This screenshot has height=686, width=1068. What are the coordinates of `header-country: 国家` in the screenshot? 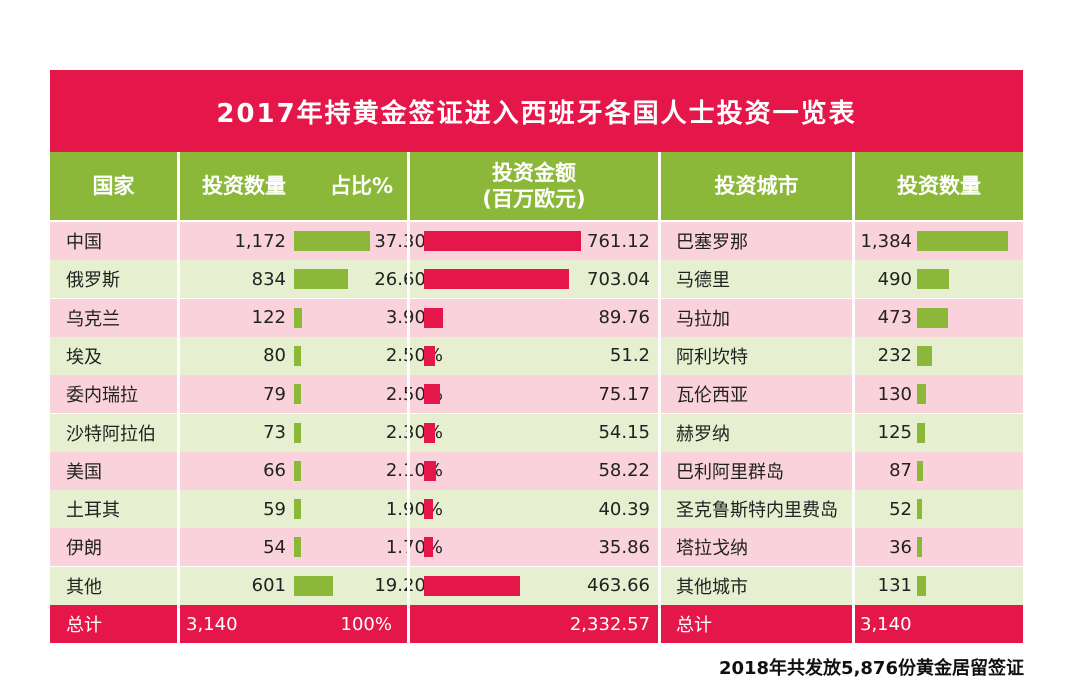 It's located at (113, 186).